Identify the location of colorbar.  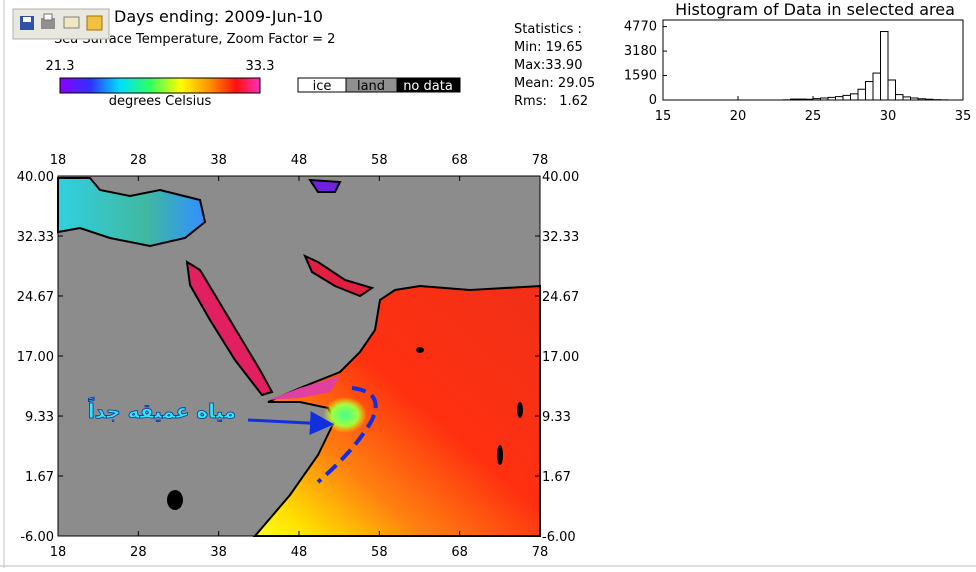
(160, 85).